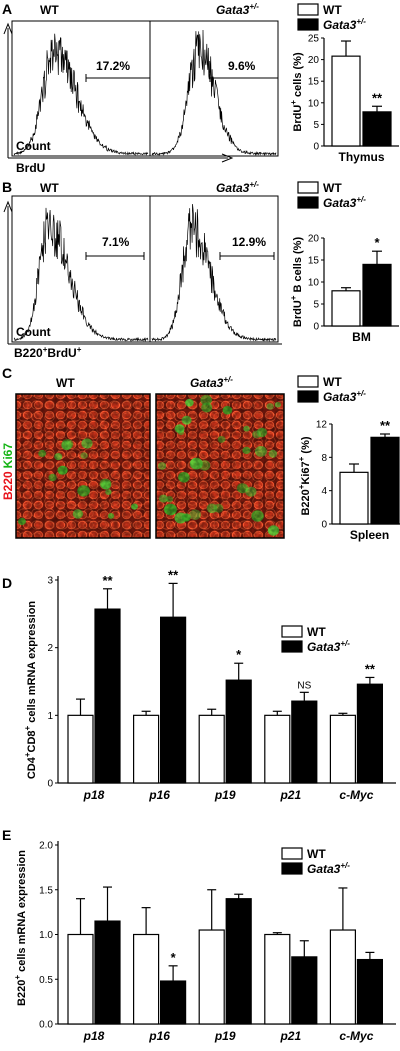  What do you see at coordinates (94, 795) in the screenshot?
I see `d-category-label: p18` at bounding box center [94, 795].